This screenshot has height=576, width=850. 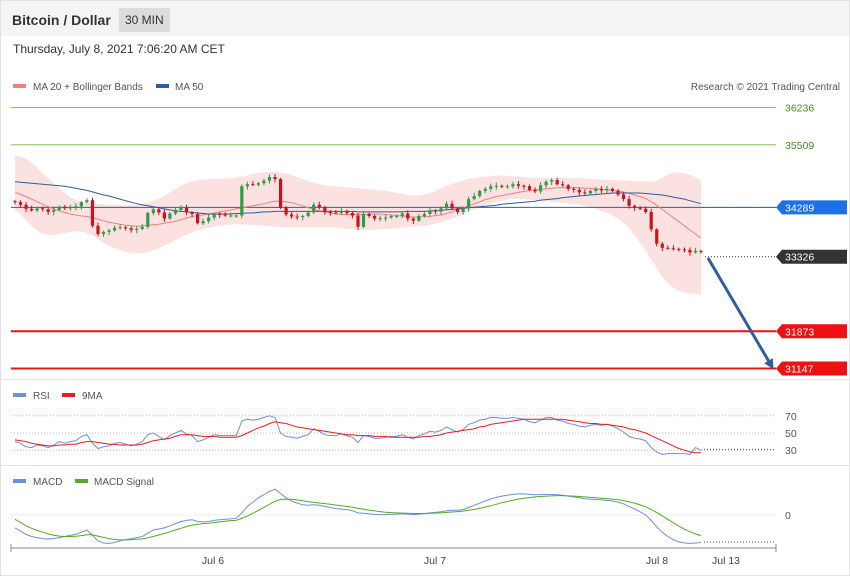 I want to click on rsi-legend-swatch, so click(x=19, y=395).